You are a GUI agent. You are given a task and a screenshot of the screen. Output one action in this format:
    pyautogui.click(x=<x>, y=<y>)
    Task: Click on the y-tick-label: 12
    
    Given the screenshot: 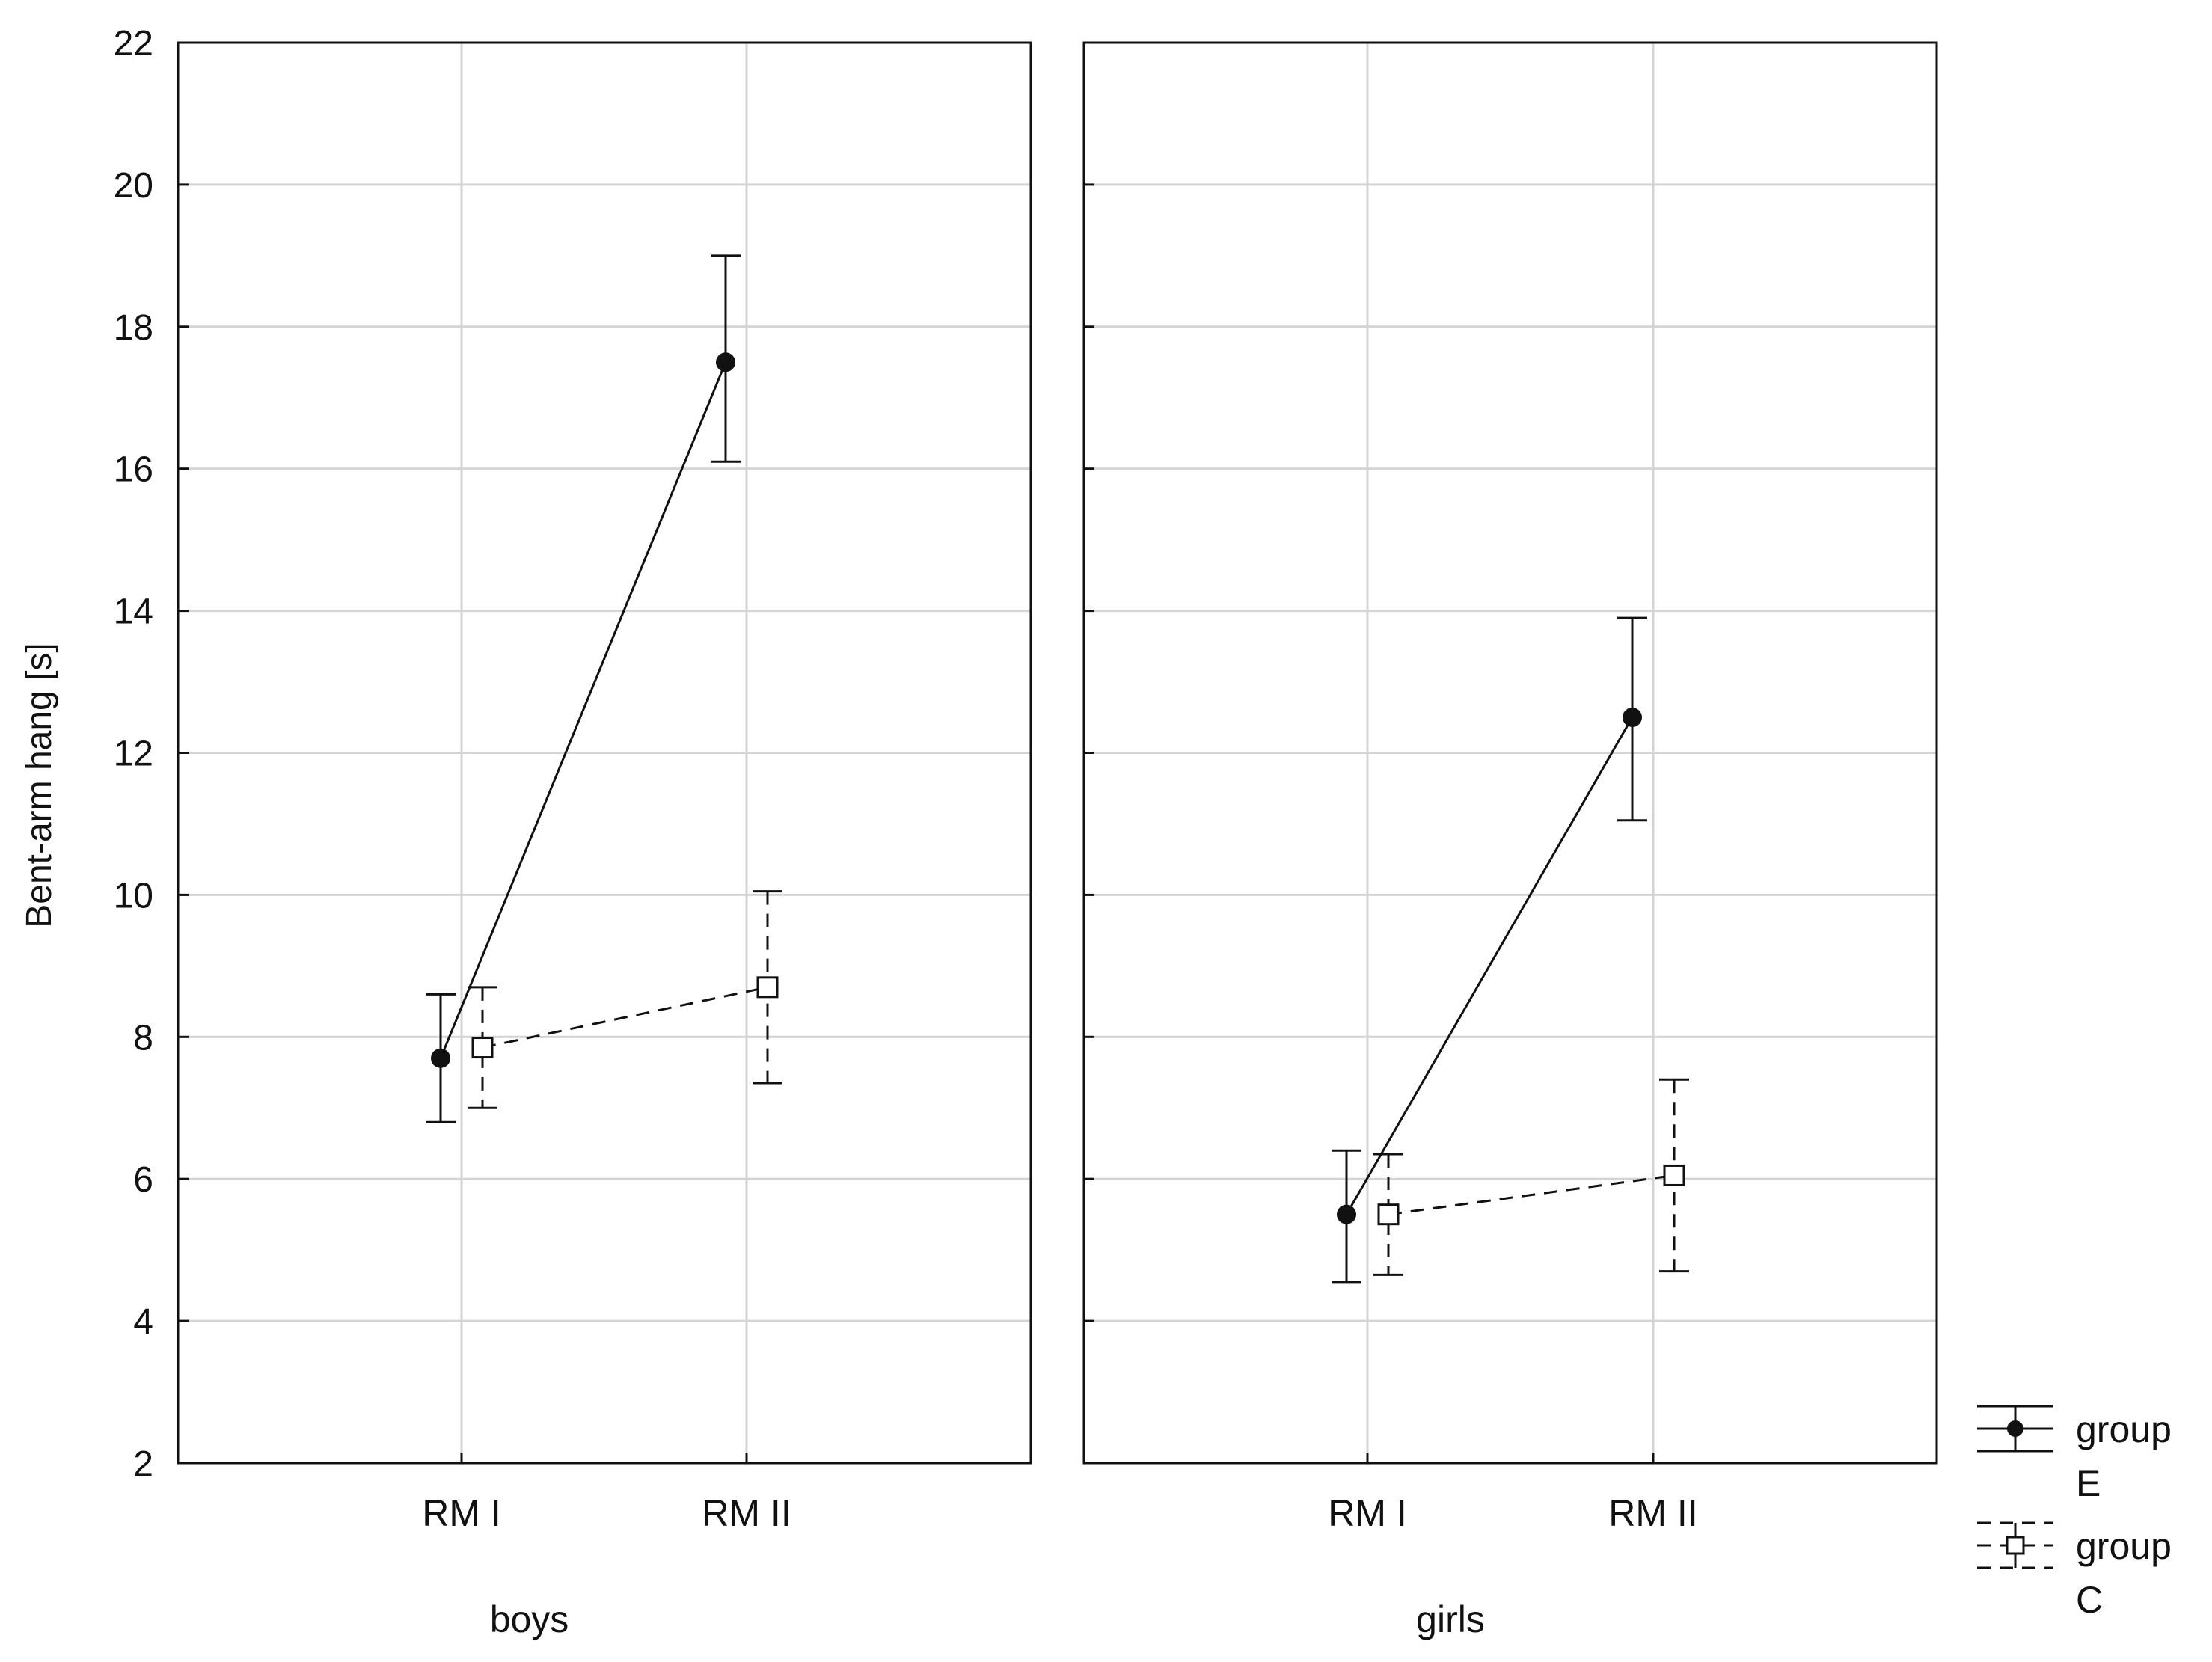 What is the action you would take?
    pyautogui.click(x=133, y=754)
    